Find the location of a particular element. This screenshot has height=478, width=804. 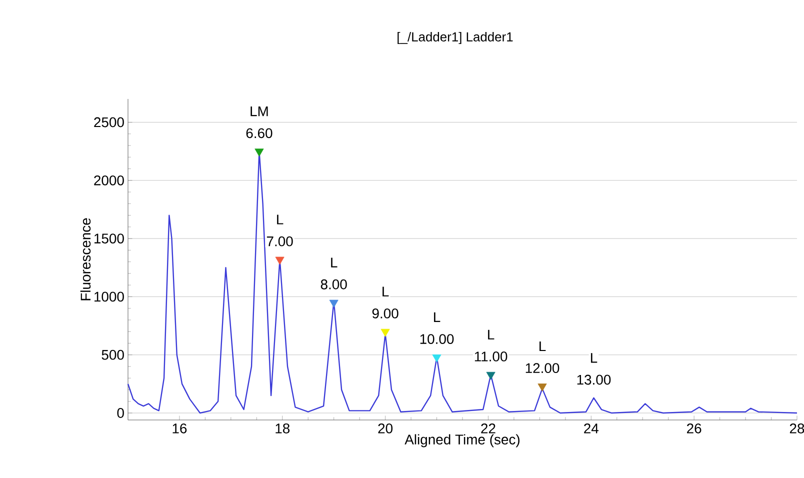

x-tick-label: 24 is located at coordinates (591, 428).